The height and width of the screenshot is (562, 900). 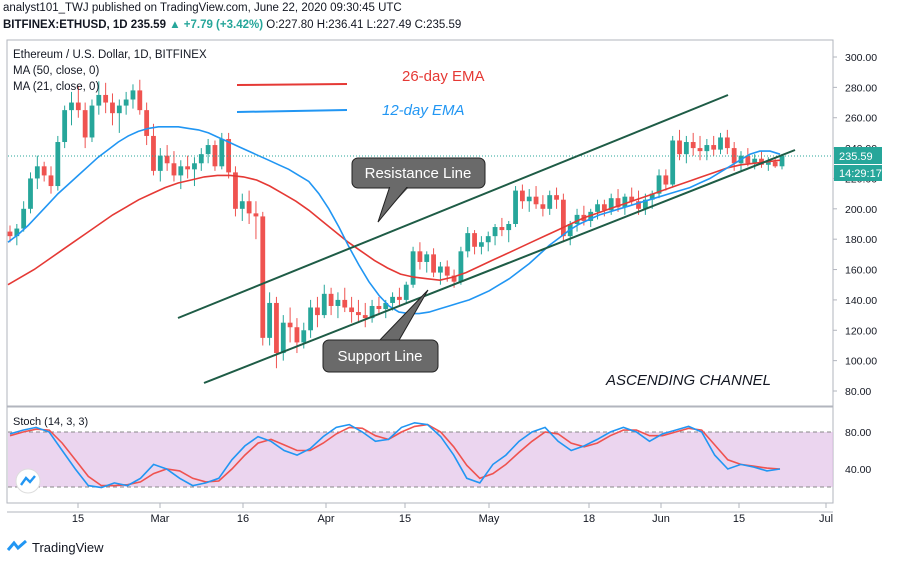 I want to click on stoch-d-line, so click(x=395, y=455).